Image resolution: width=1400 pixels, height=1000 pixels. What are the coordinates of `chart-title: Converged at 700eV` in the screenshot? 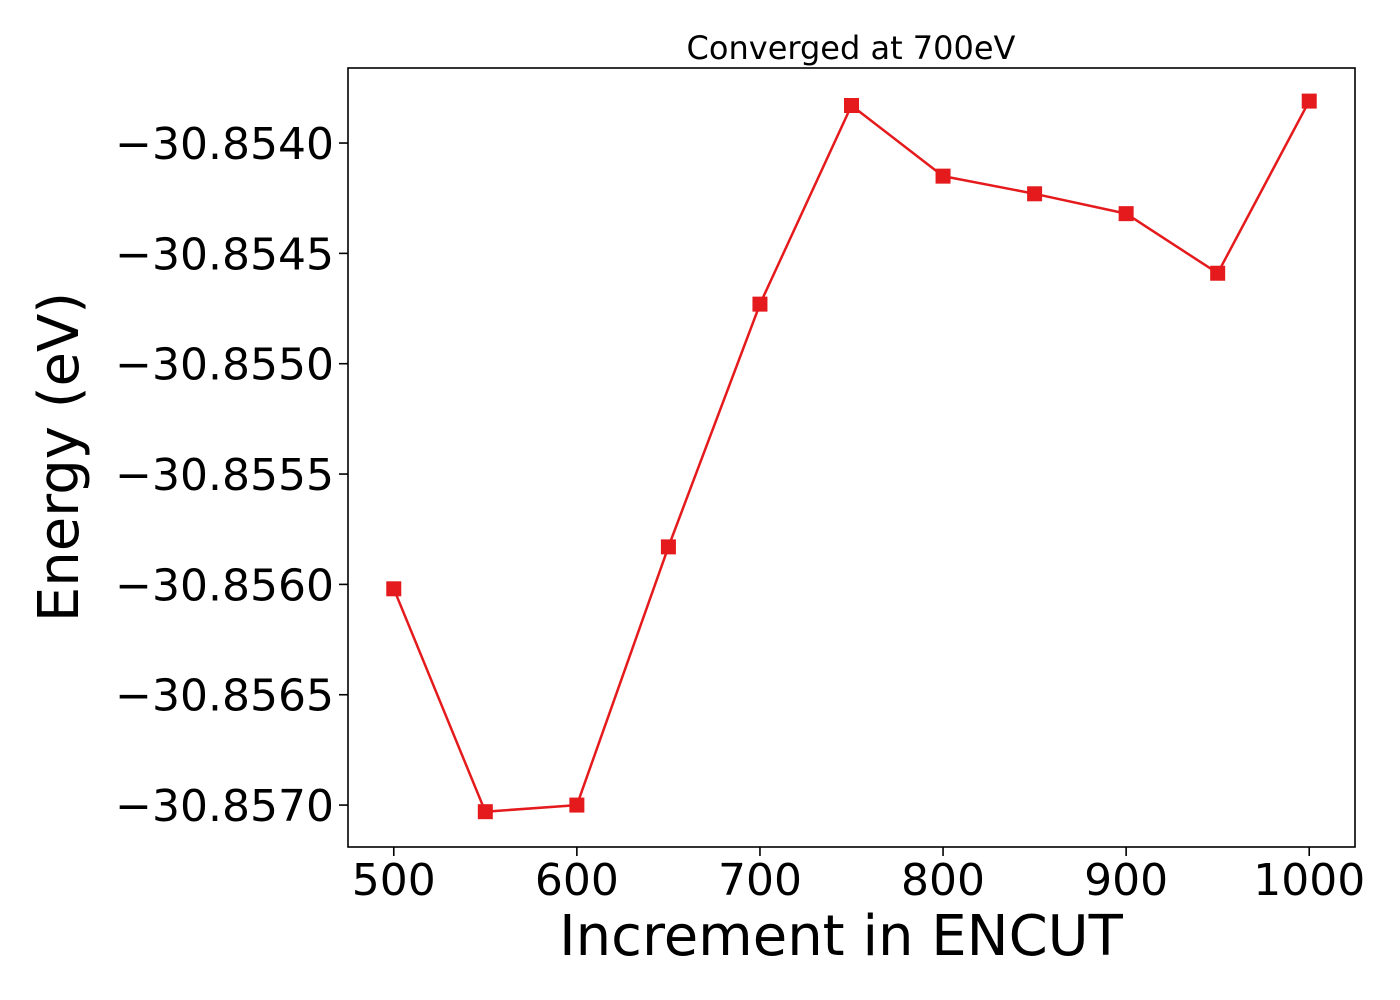 It's located at (851, 48).